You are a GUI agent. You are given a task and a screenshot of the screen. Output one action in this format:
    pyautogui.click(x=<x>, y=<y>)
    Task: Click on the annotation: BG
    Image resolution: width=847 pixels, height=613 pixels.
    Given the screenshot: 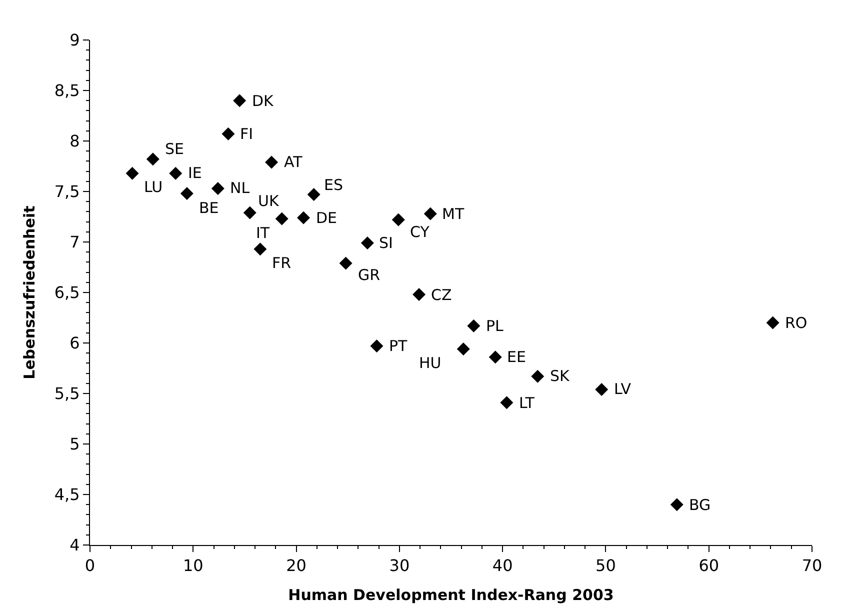 What is the action you would take?
    pyautogui.click(x=700, y=505)
    